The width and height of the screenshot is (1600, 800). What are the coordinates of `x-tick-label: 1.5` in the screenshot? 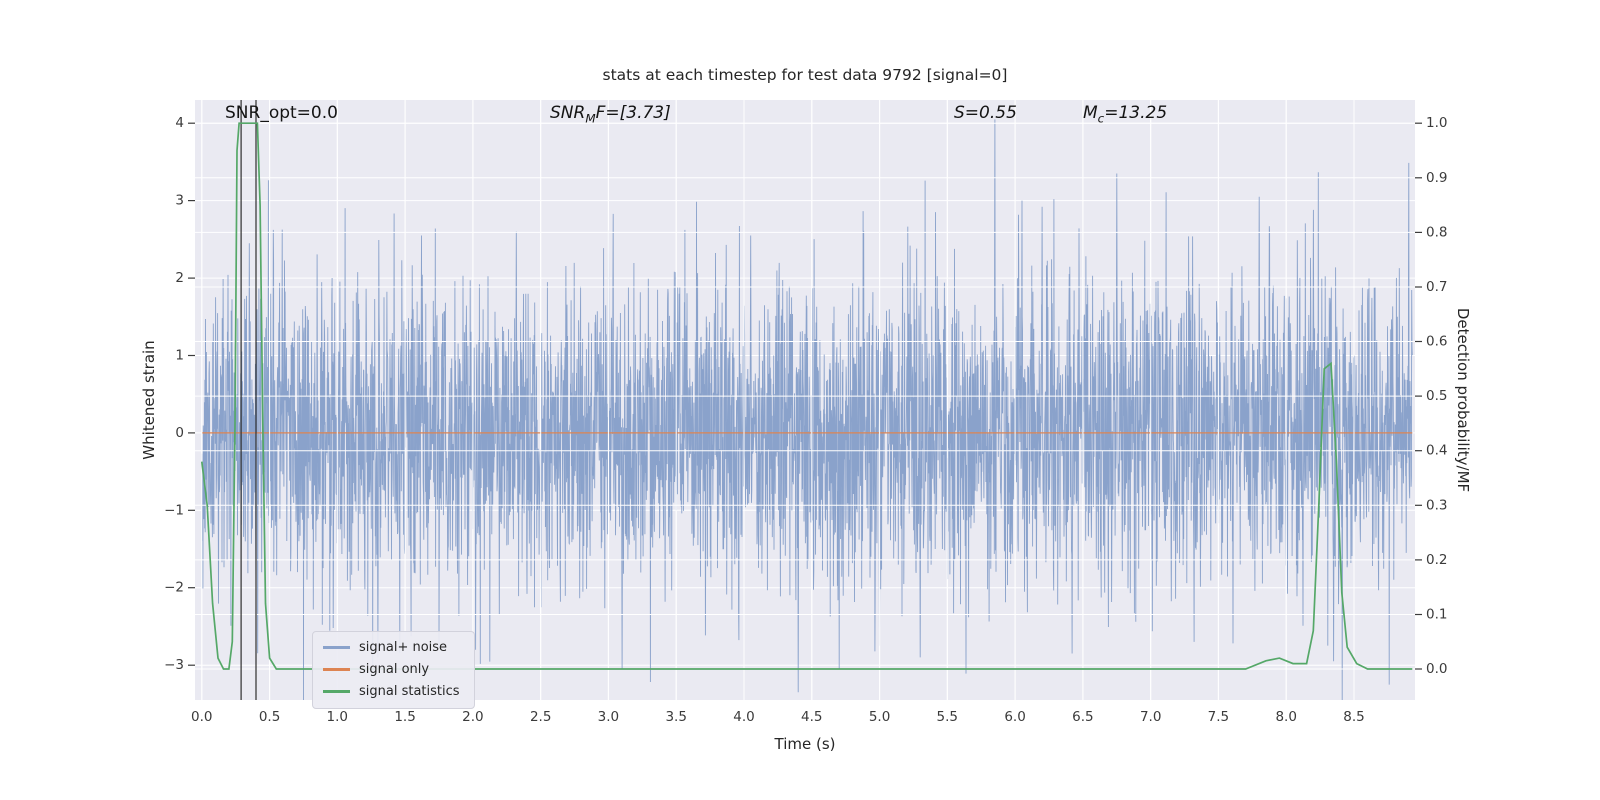 It's located at (404, 717).